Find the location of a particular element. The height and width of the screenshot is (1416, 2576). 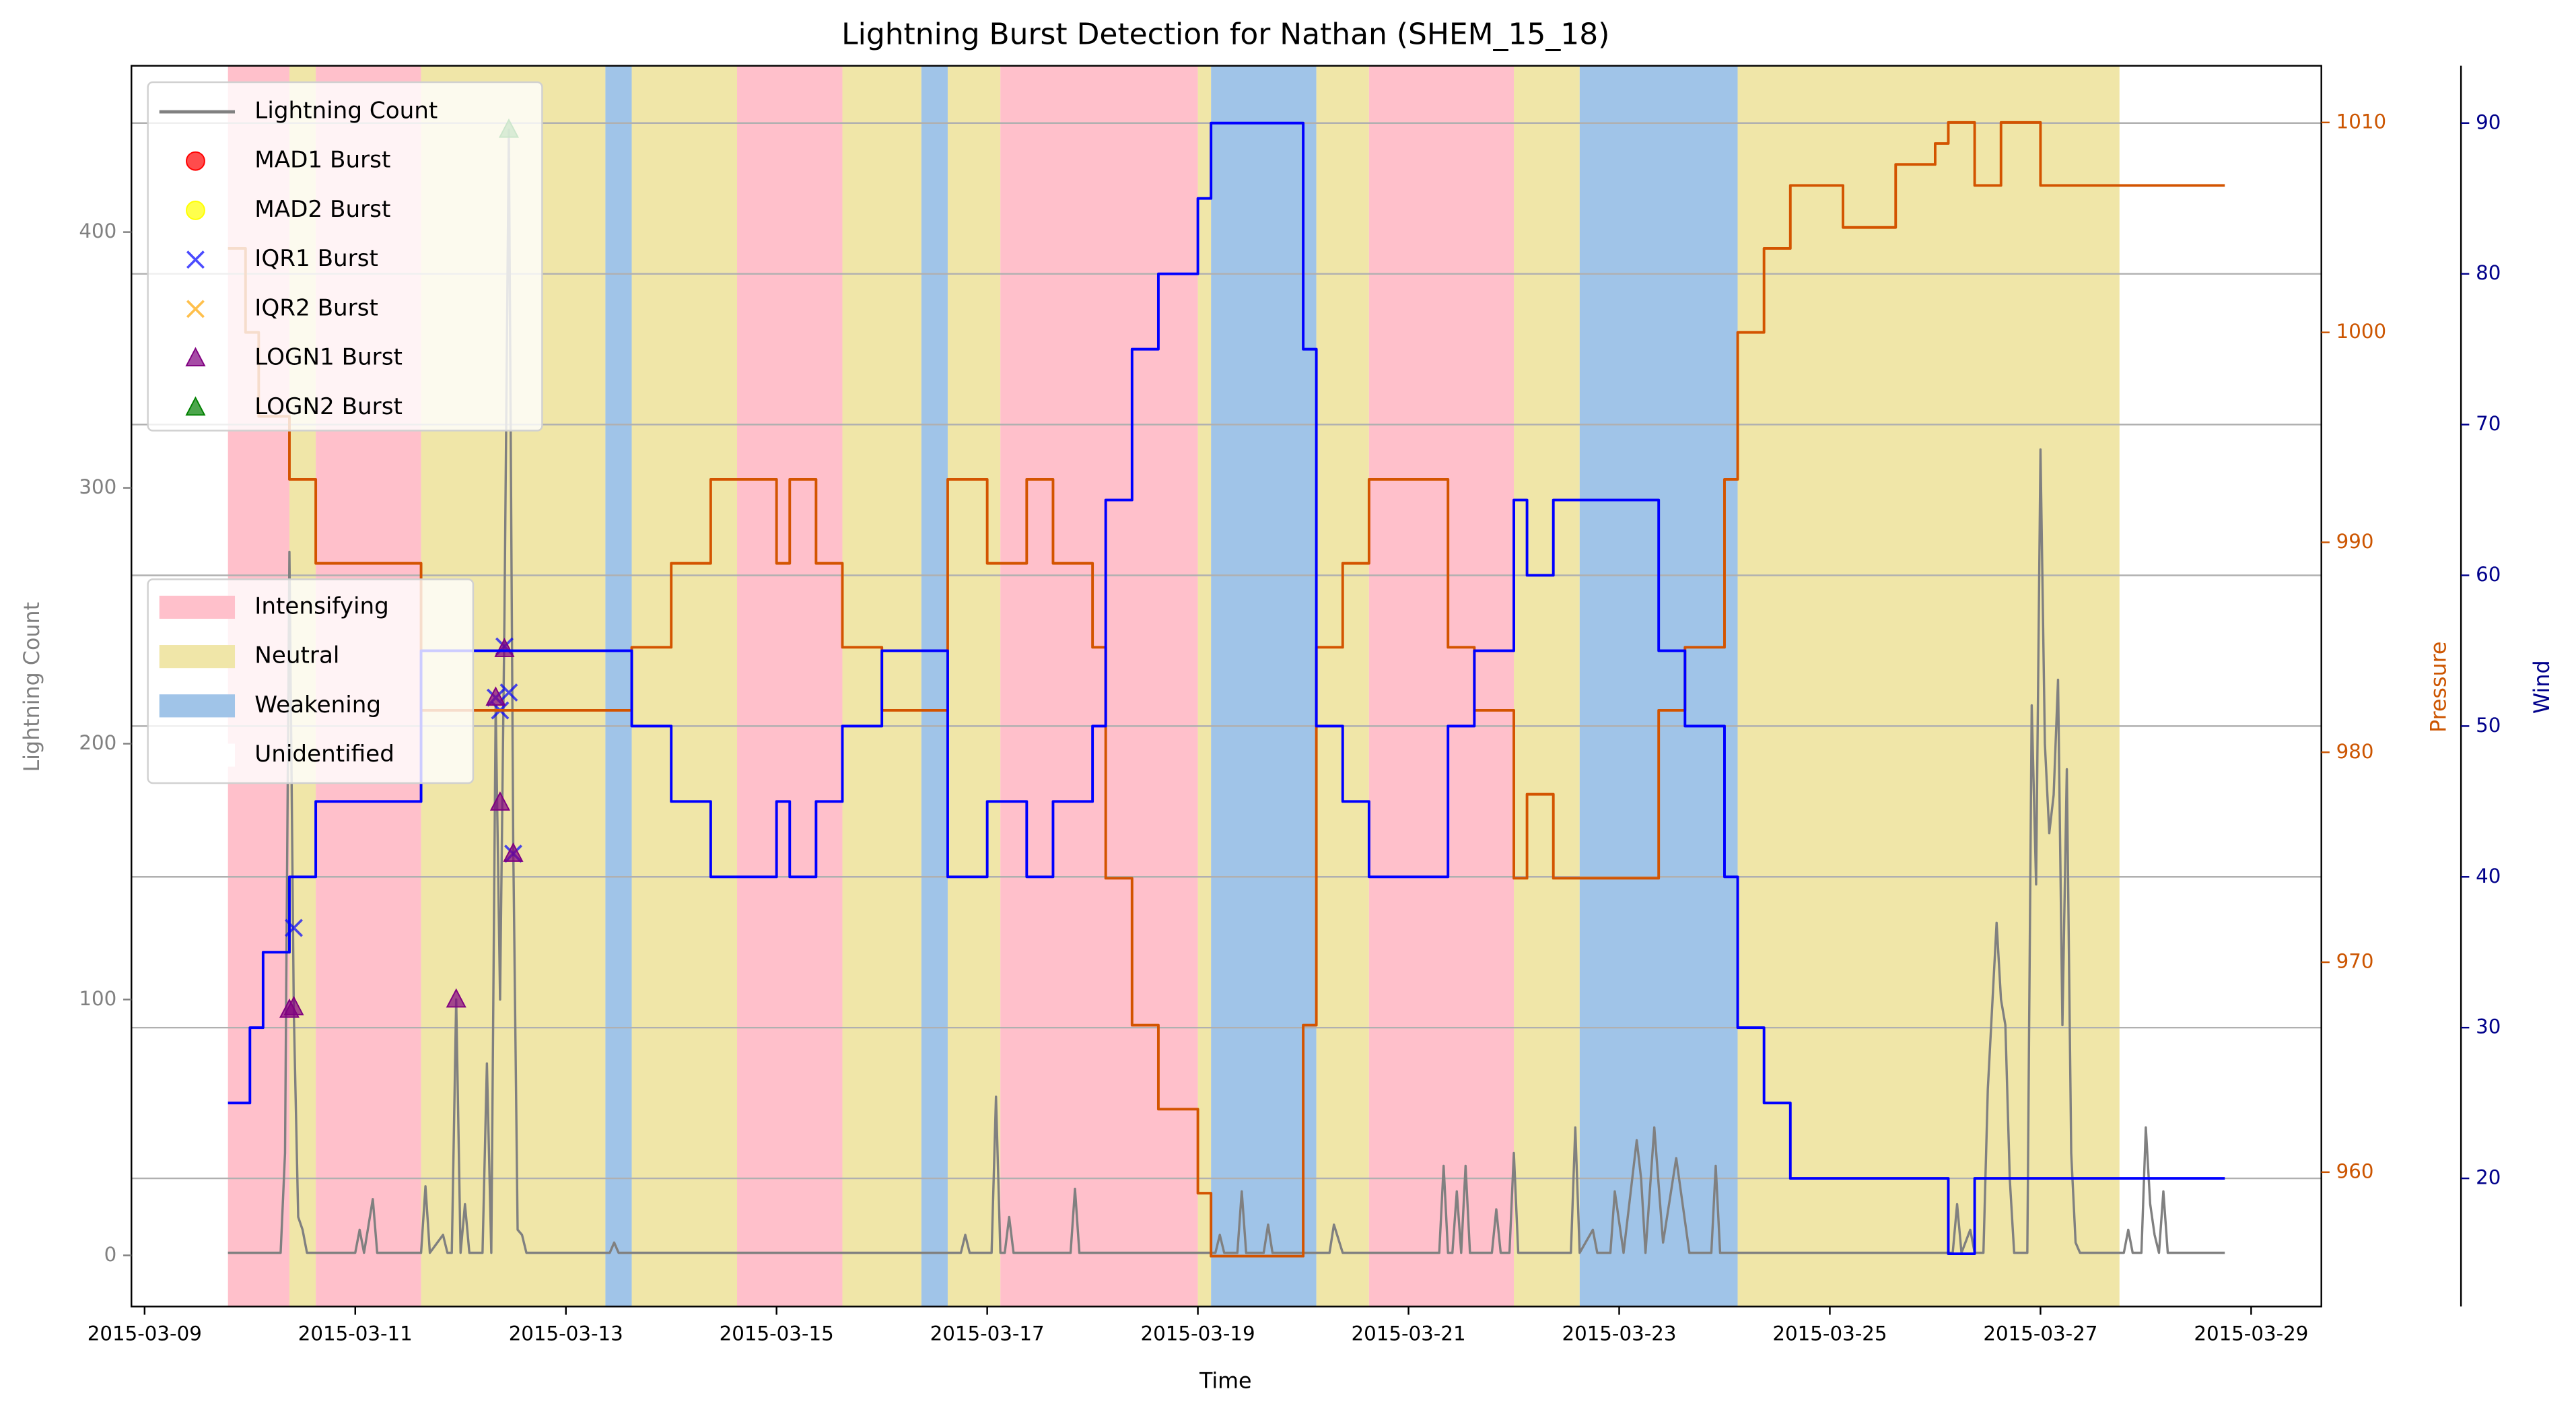

y3-tick-label: 90 is located at coordinates (2488, 121).